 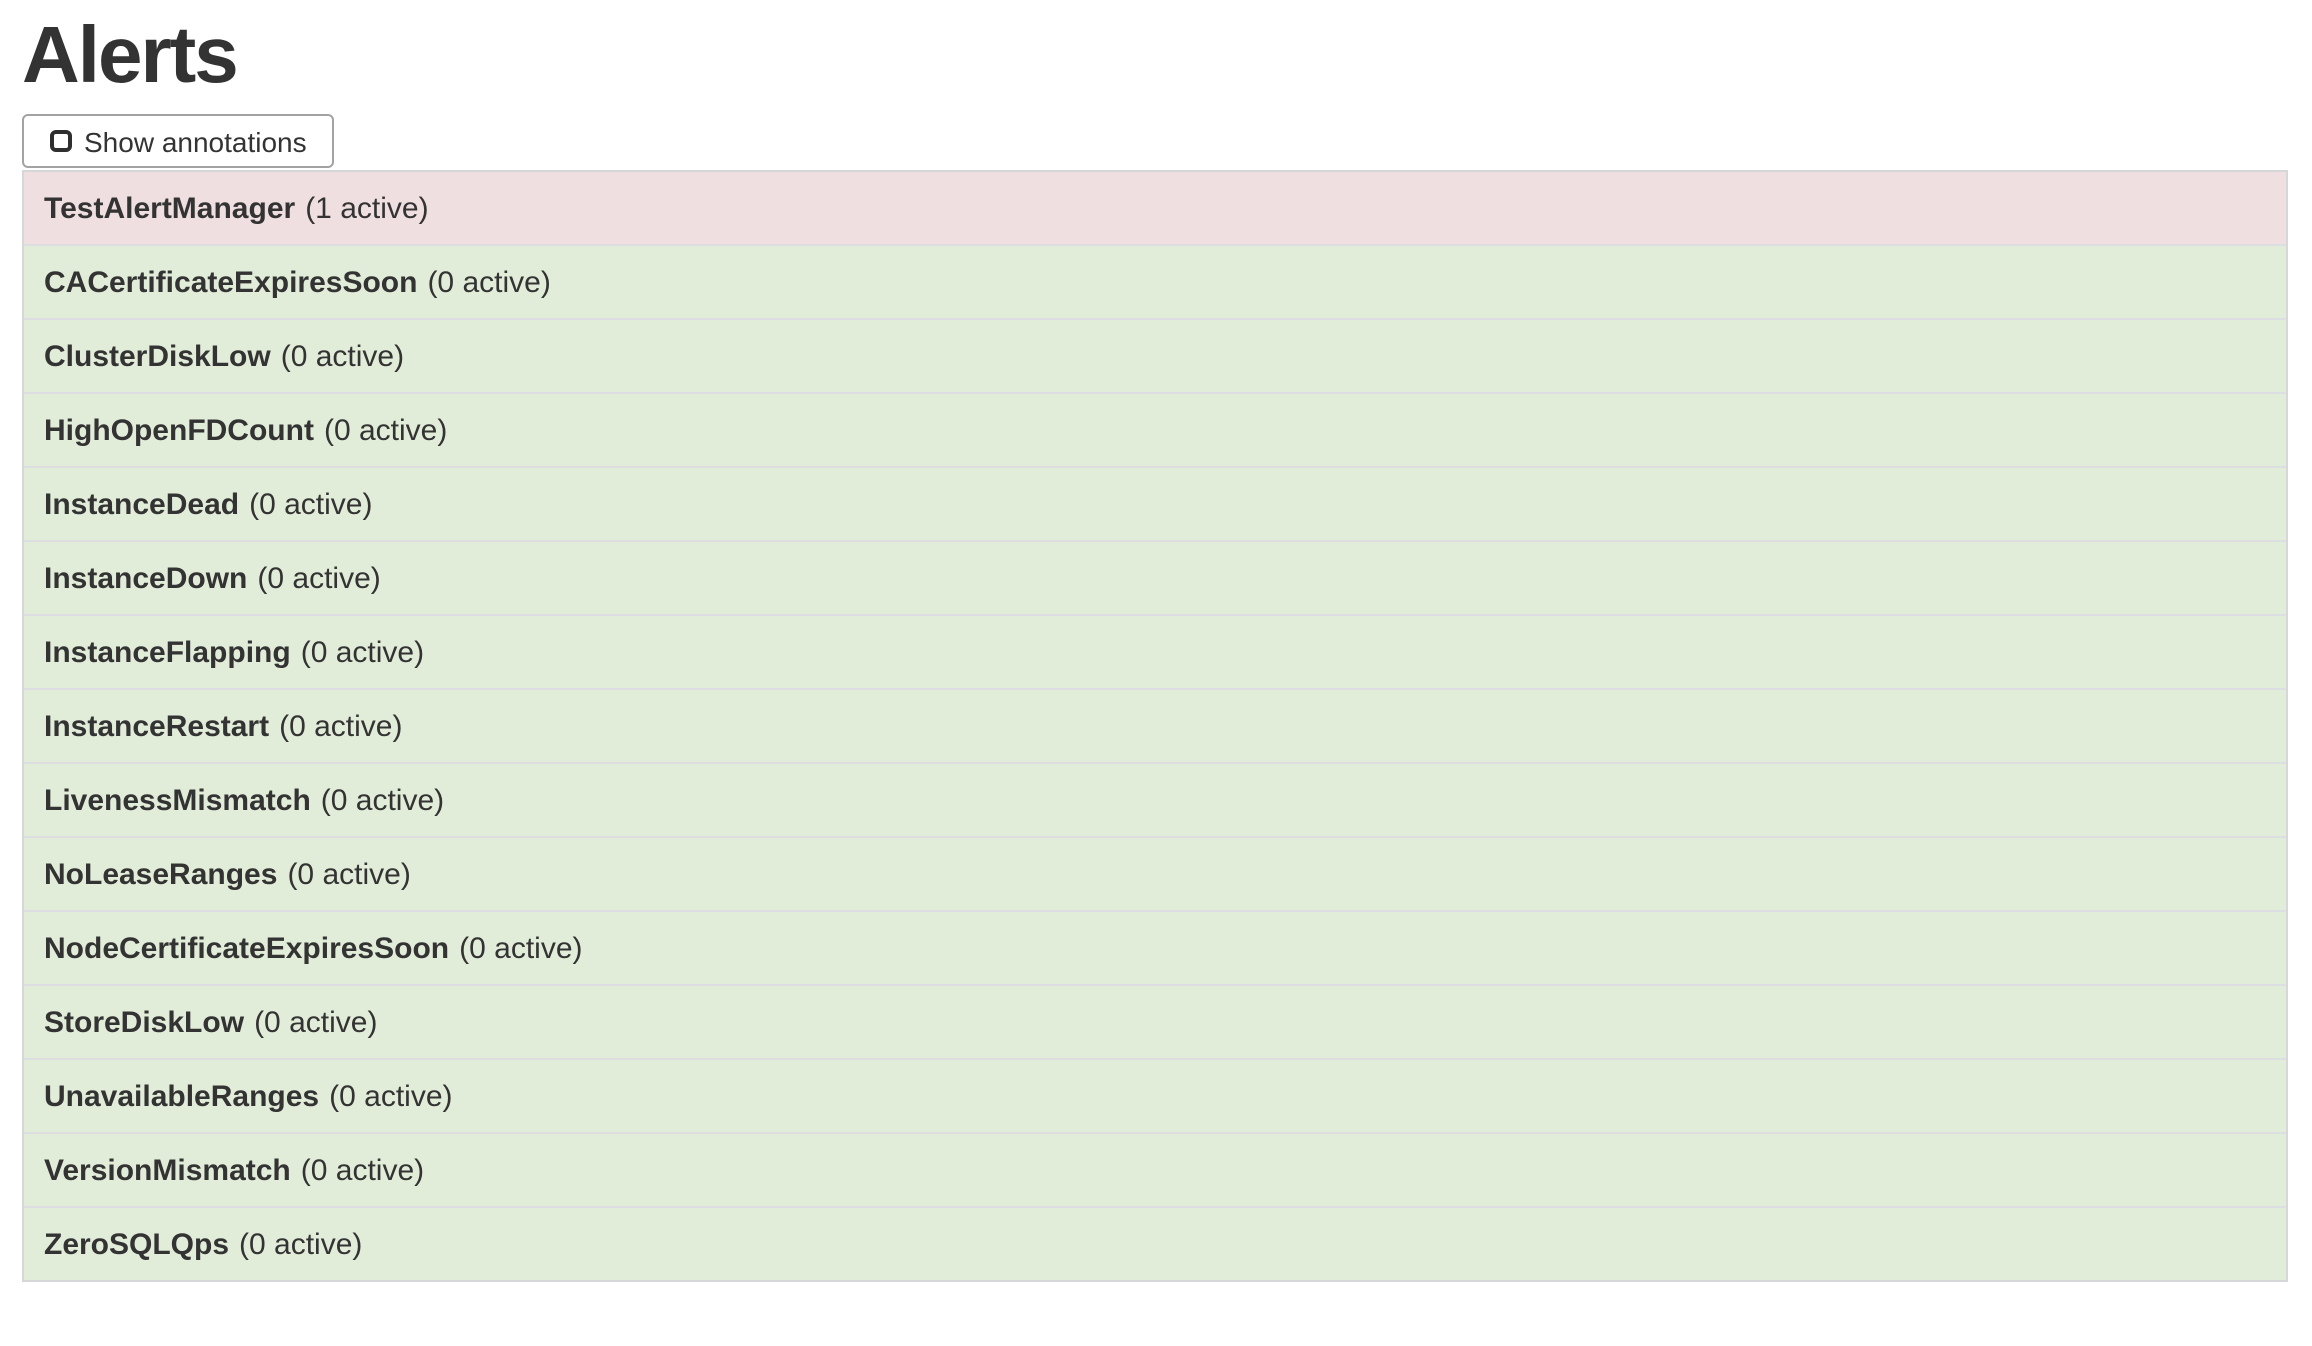 I want to click on alert-row-StoreDiskLow: StoreDiskLow (0 active), so click(x=1155, y=1023).